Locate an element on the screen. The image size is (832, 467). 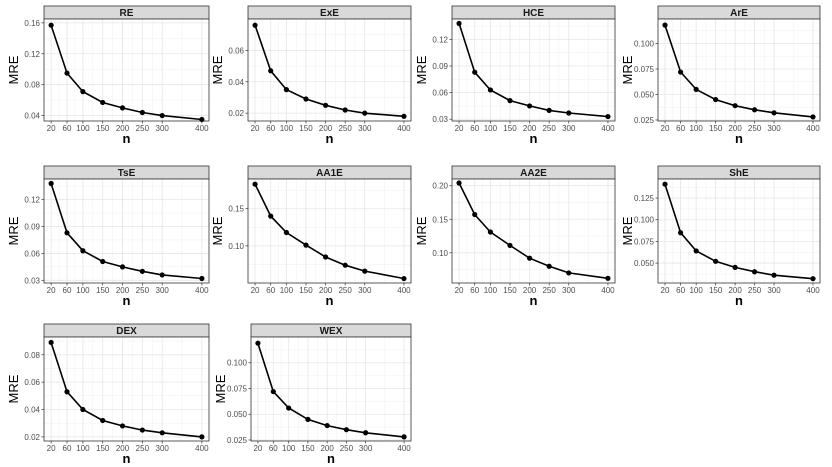
y-tick-label: 0.20 is located at coordinates (440, 186).